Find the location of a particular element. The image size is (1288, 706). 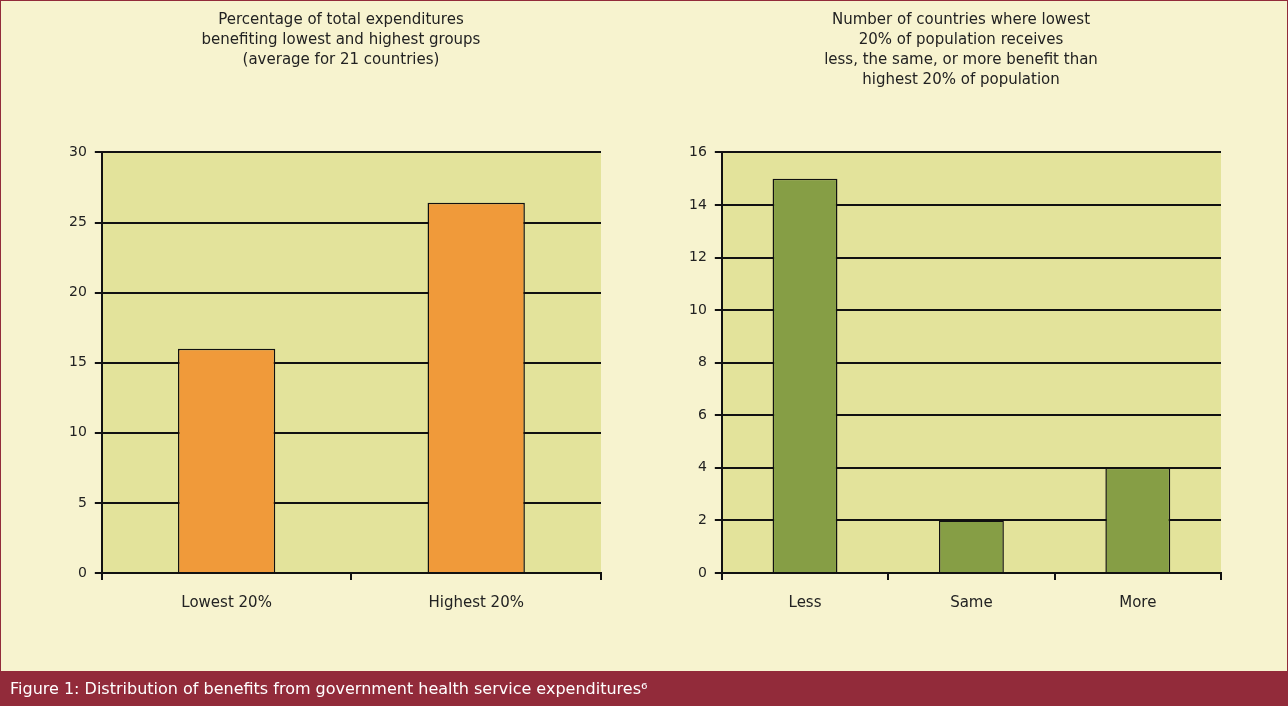

y-tick-label: 20 is located at coordinates (77, 291).